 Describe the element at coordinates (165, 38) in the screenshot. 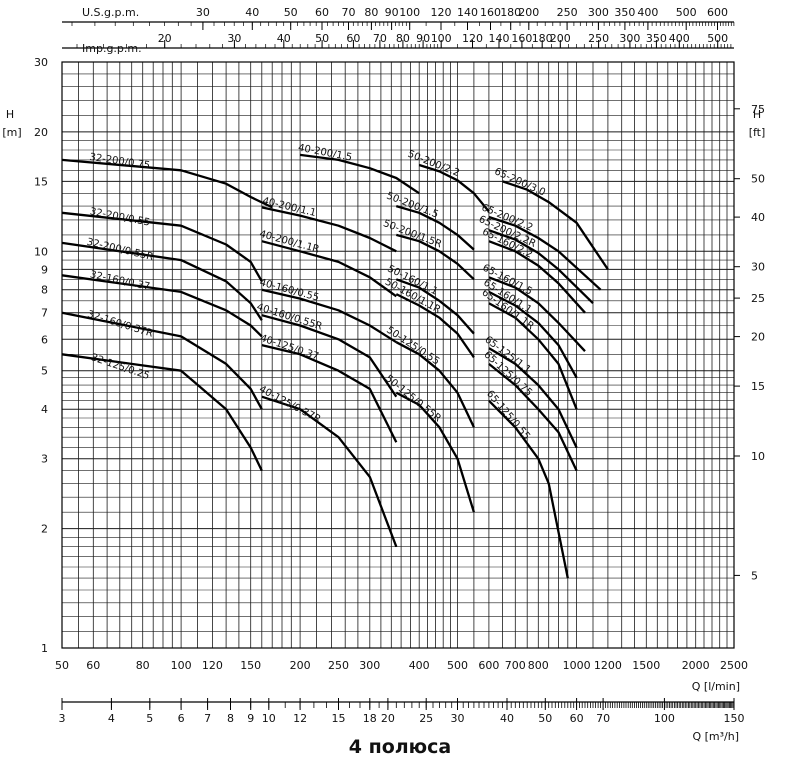

I see `impgpm-tick-label: 20` at that location.